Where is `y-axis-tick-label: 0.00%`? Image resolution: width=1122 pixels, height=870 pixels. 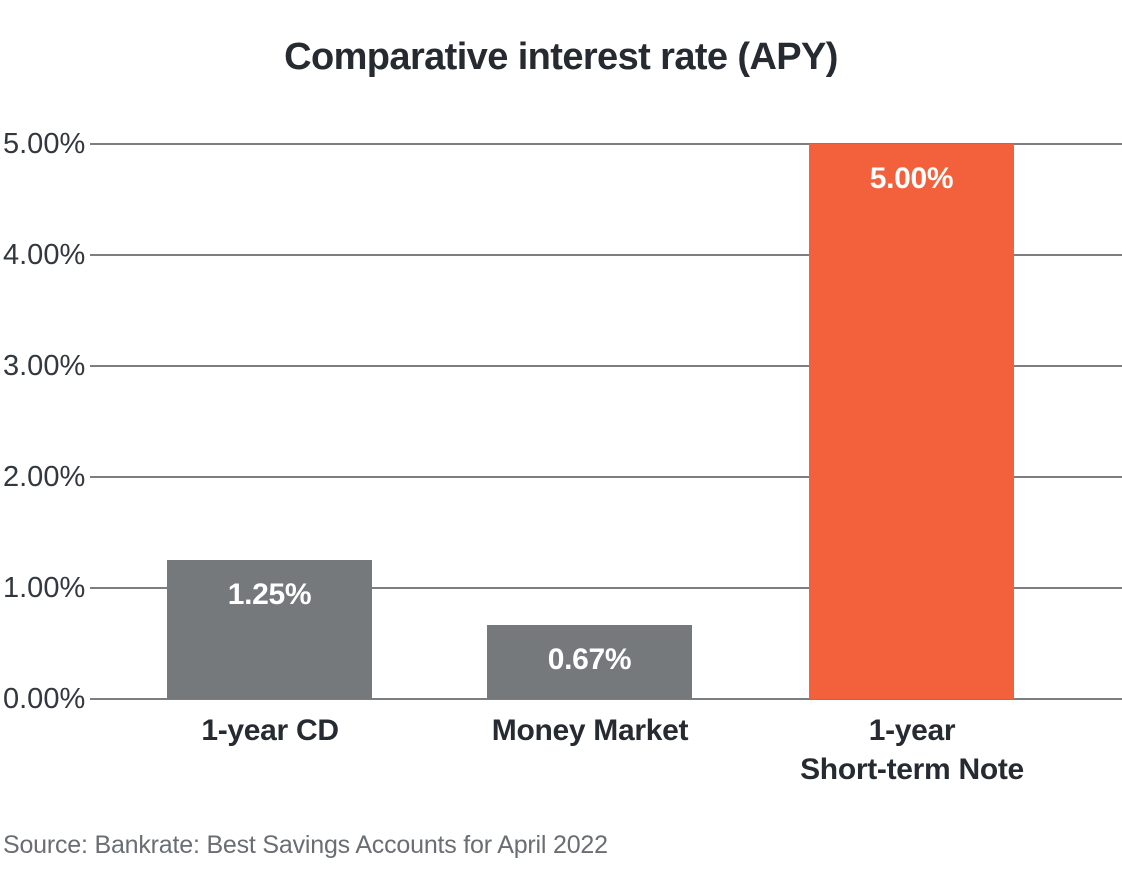 y-axis-tick-label: 0.00% is located at coordinates (44, 699).